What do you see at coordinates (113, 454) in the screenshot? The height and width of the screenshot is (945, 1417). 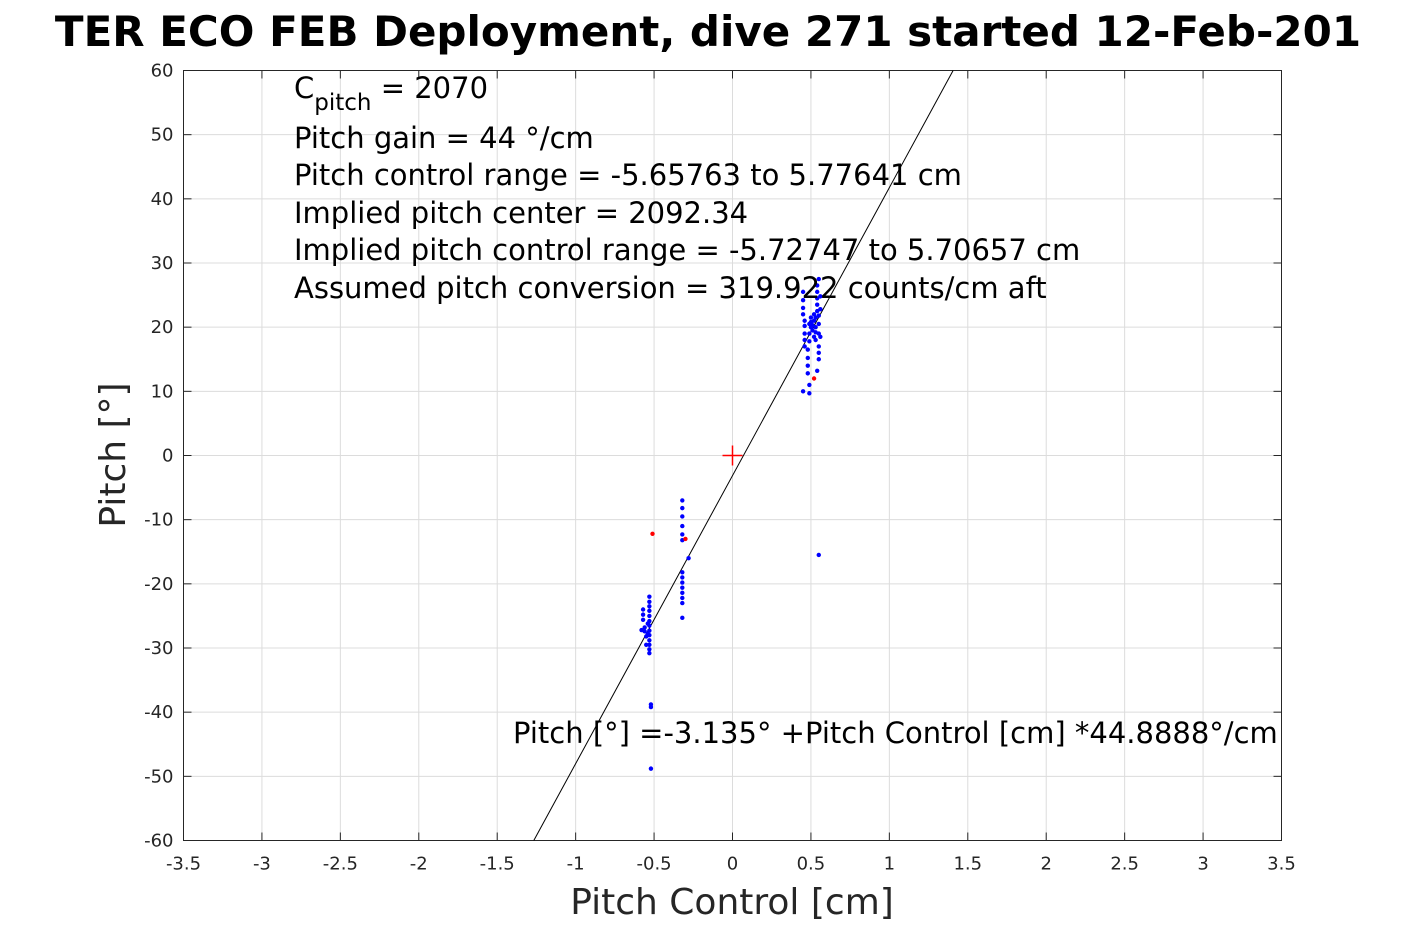 I see `y-axis-label: Pitch [°]` at bounding box center [113, 454].